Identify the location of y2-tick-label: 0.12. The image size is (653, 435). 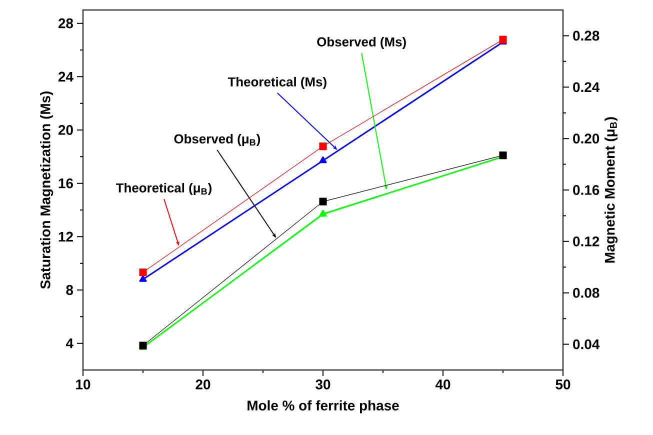
(586, 241).